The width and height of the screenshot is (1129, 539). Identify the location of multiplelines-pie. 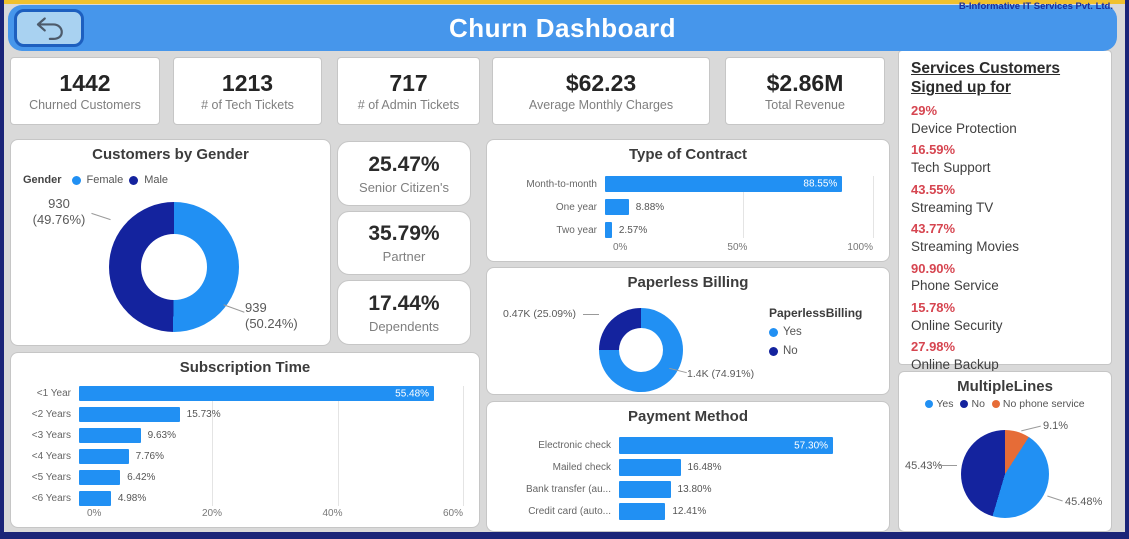
(1005, 474).